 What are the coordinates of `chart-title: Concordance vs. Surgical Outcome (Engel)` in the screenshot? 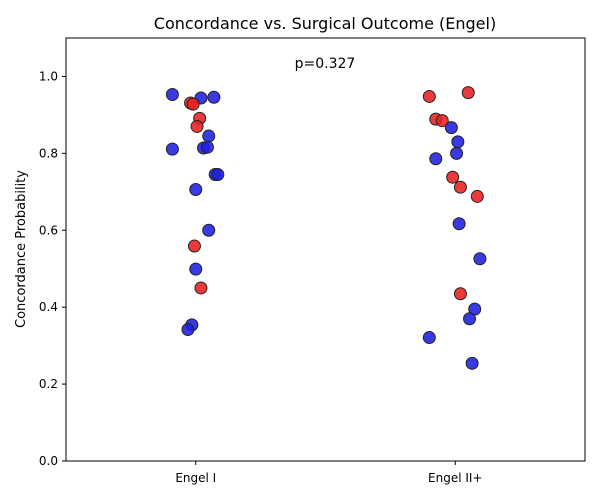 It's located at (325, 23).